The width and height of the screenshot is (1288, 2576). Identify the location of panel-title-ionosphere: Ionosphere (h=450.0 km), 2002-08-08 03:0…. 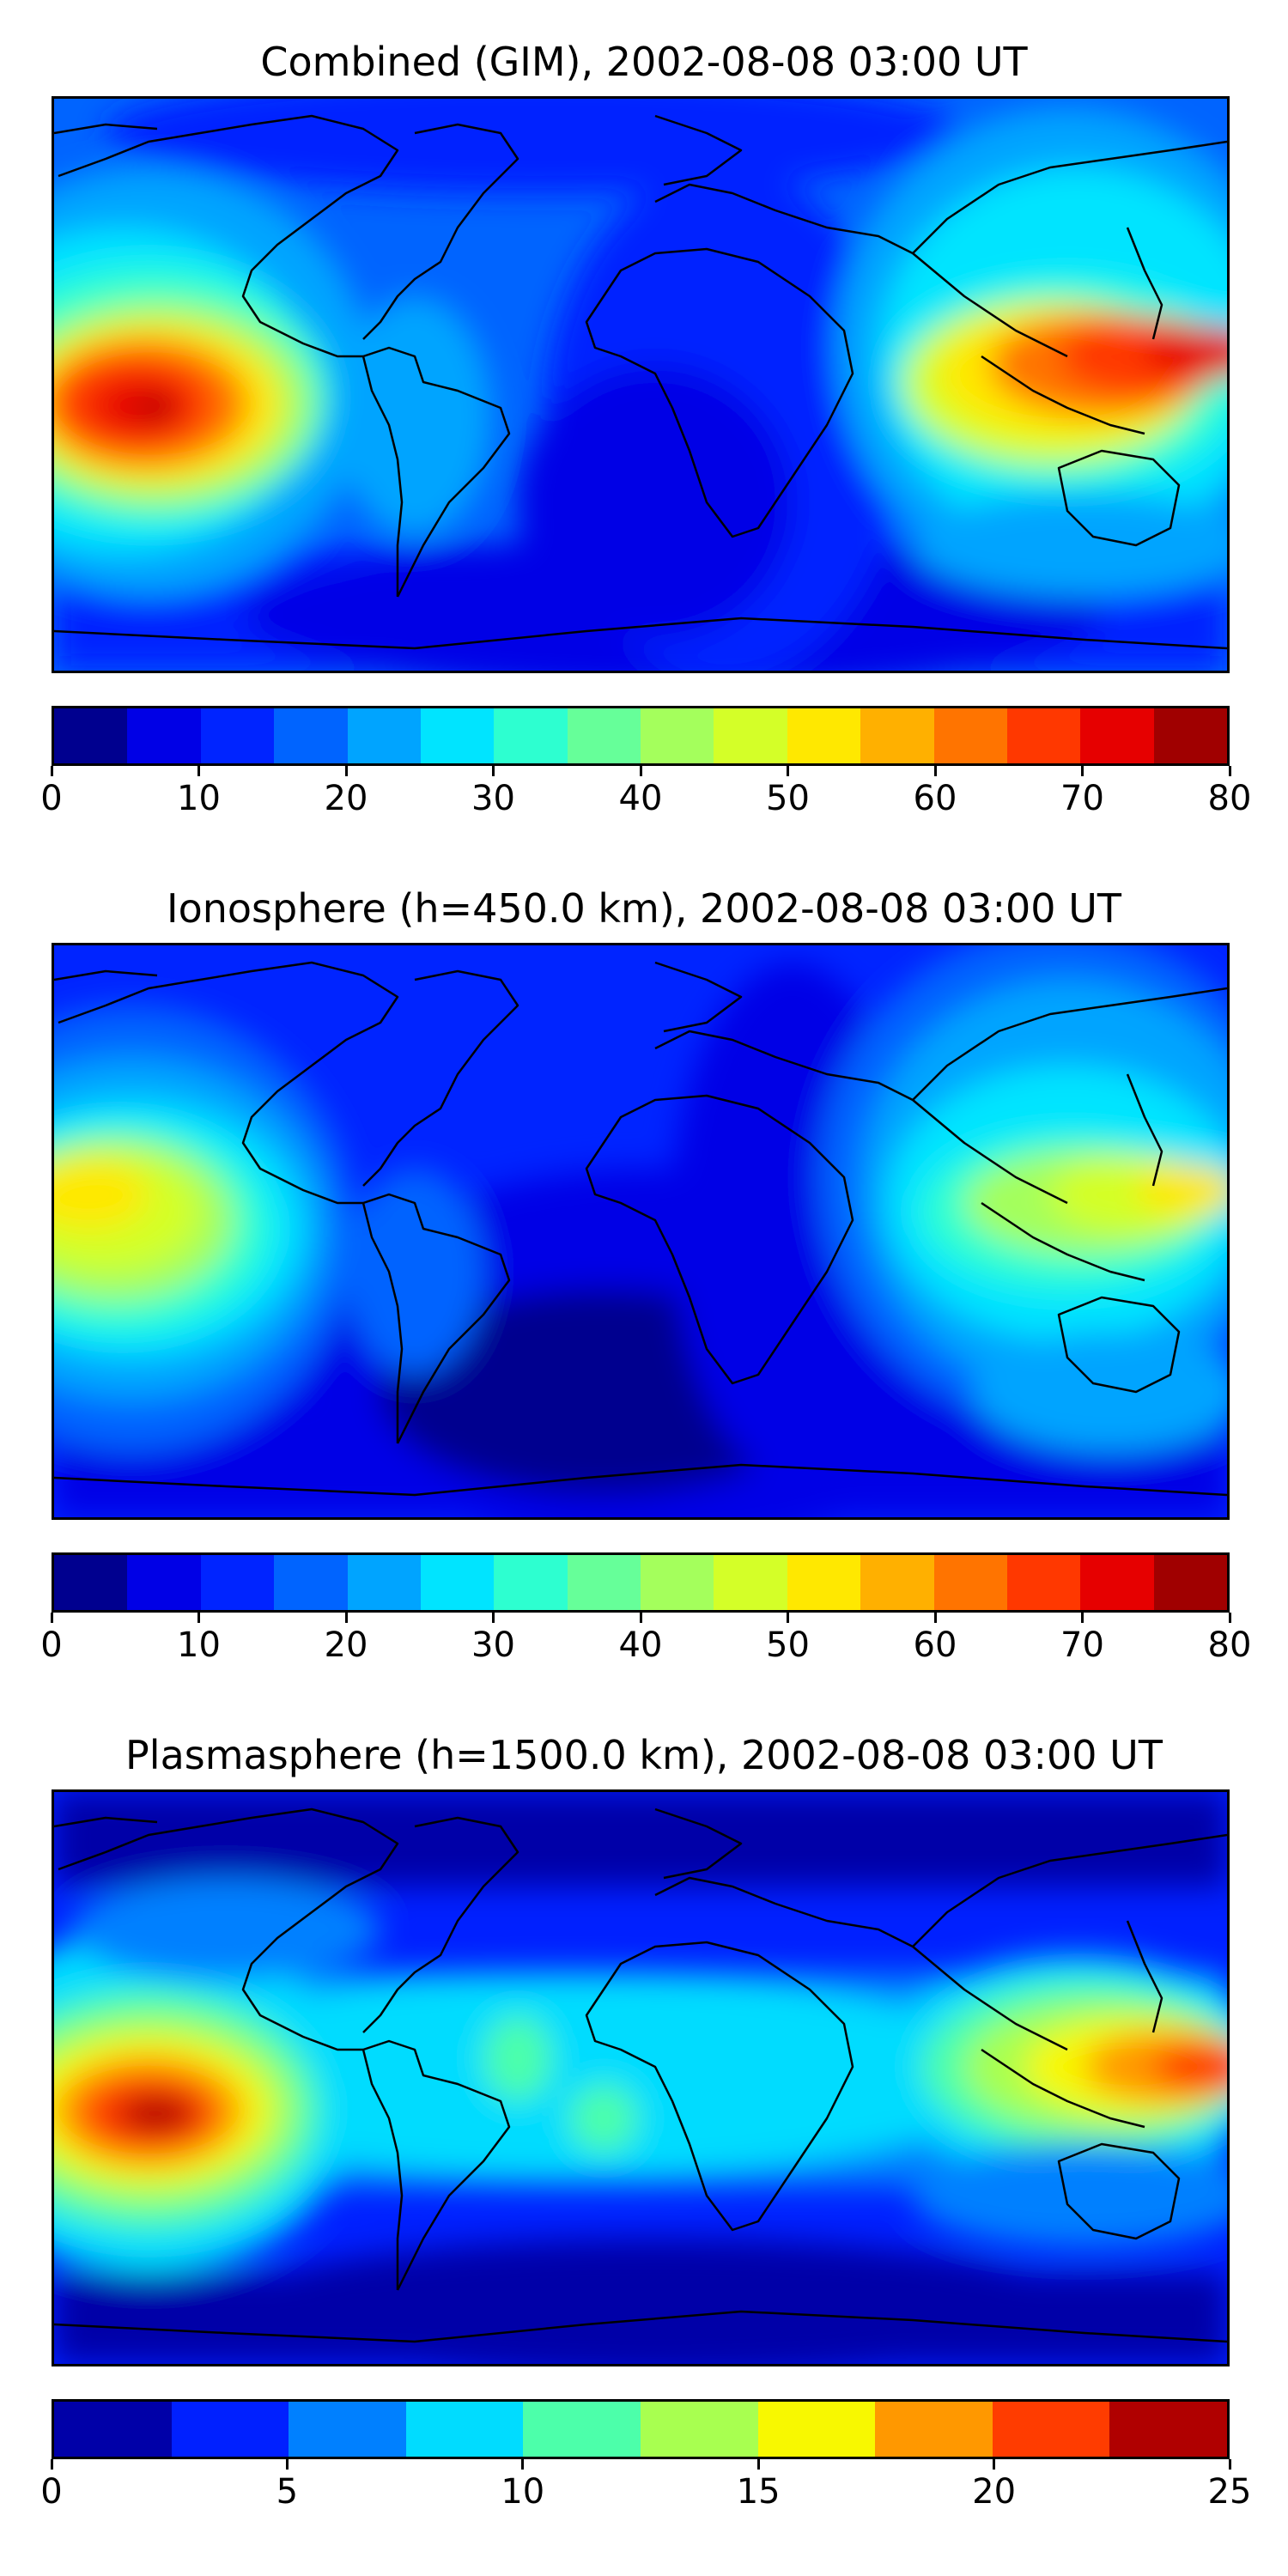
(644, 908).